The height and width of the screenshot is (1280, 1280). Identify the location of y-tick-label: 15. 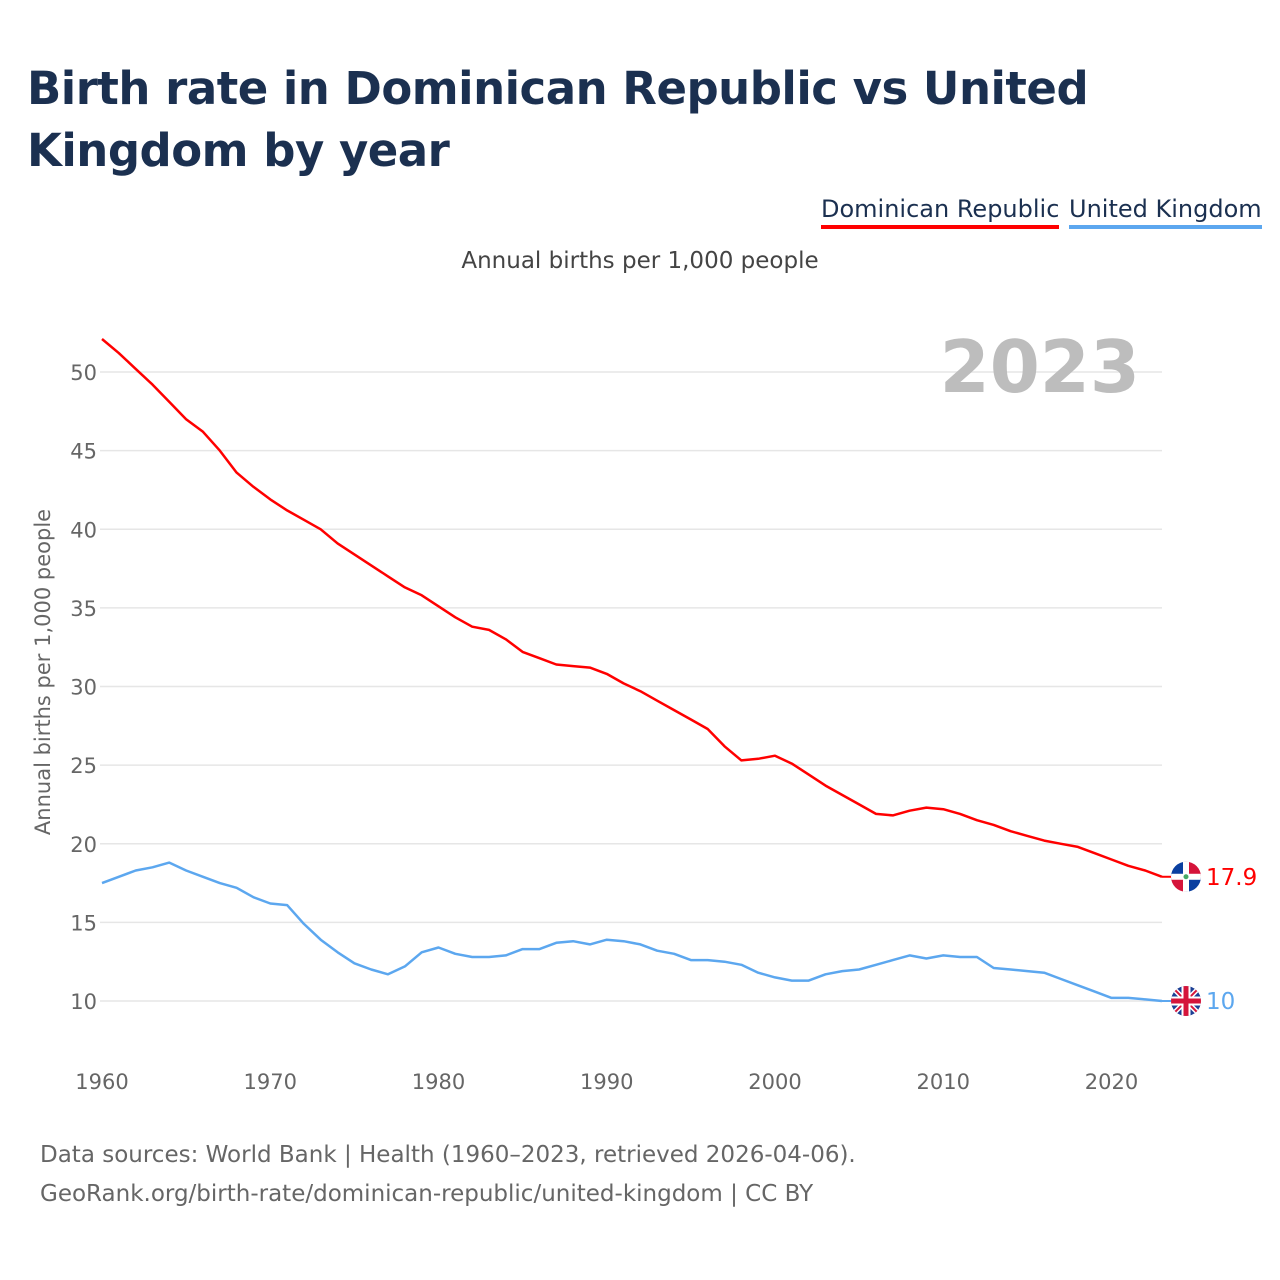
(83, 923).